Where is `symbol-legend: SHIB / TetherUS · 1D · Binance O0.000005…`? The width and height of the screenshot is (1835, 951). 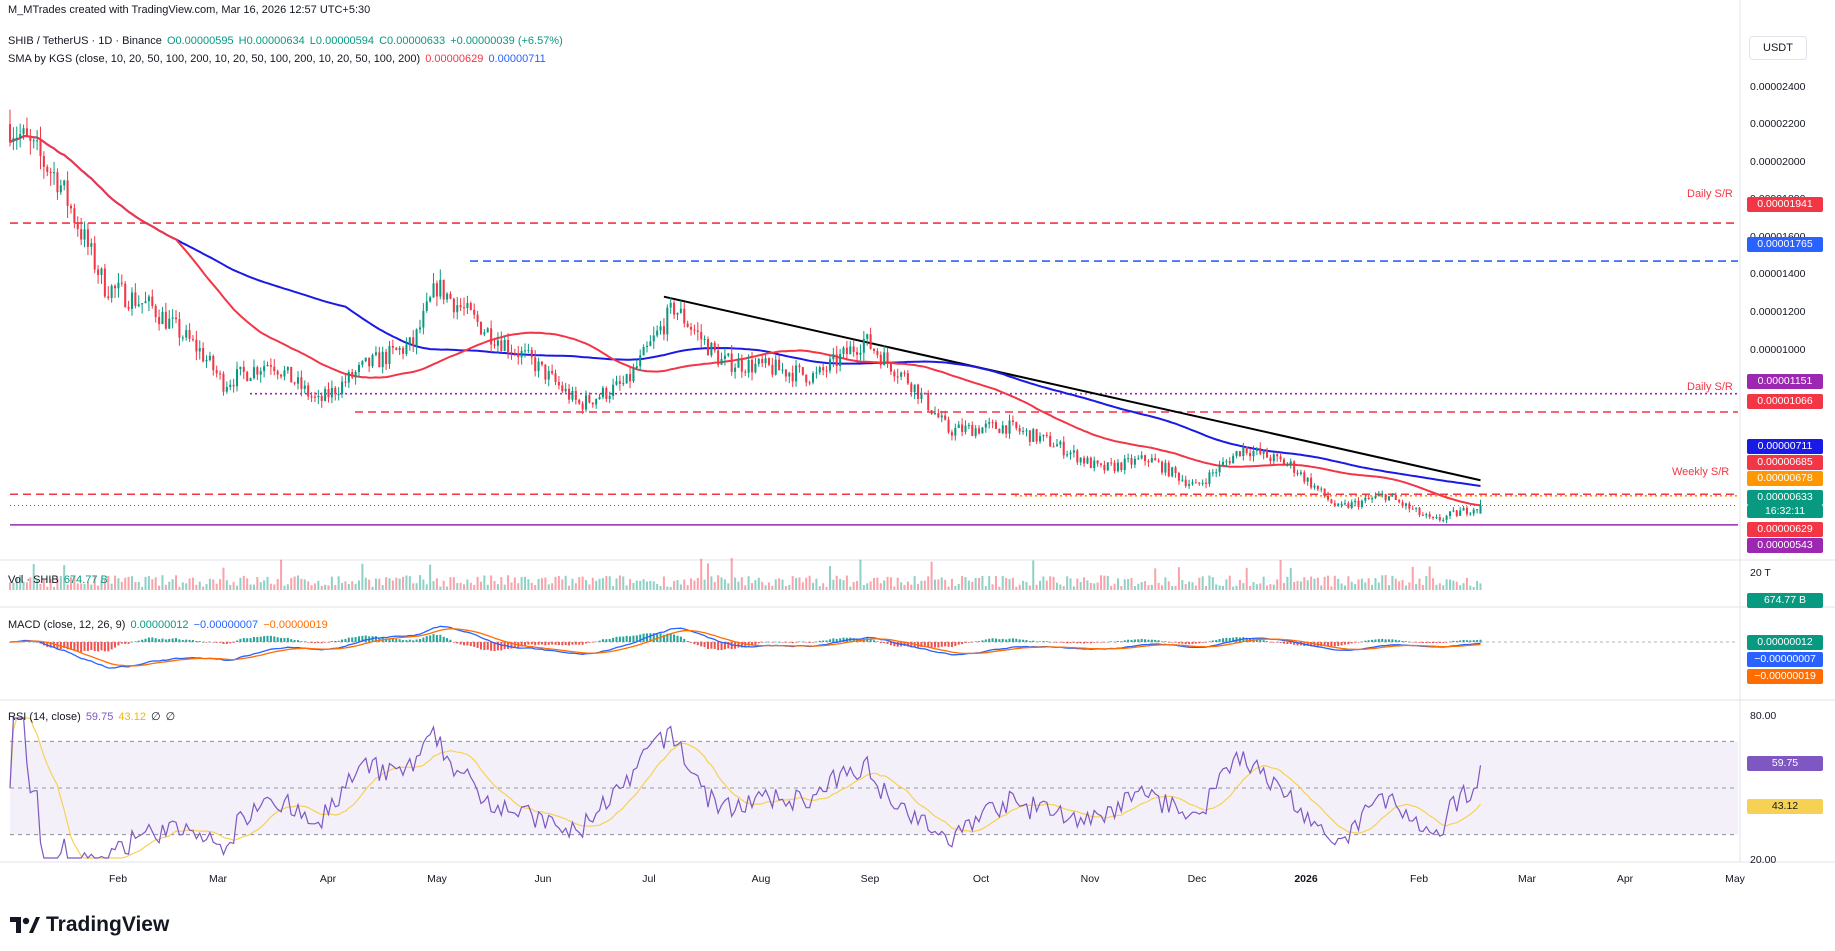
symbol-legend: SHIB / TetherUS · 1D · Binance O0.000005… is located at coordinates (286, 41).